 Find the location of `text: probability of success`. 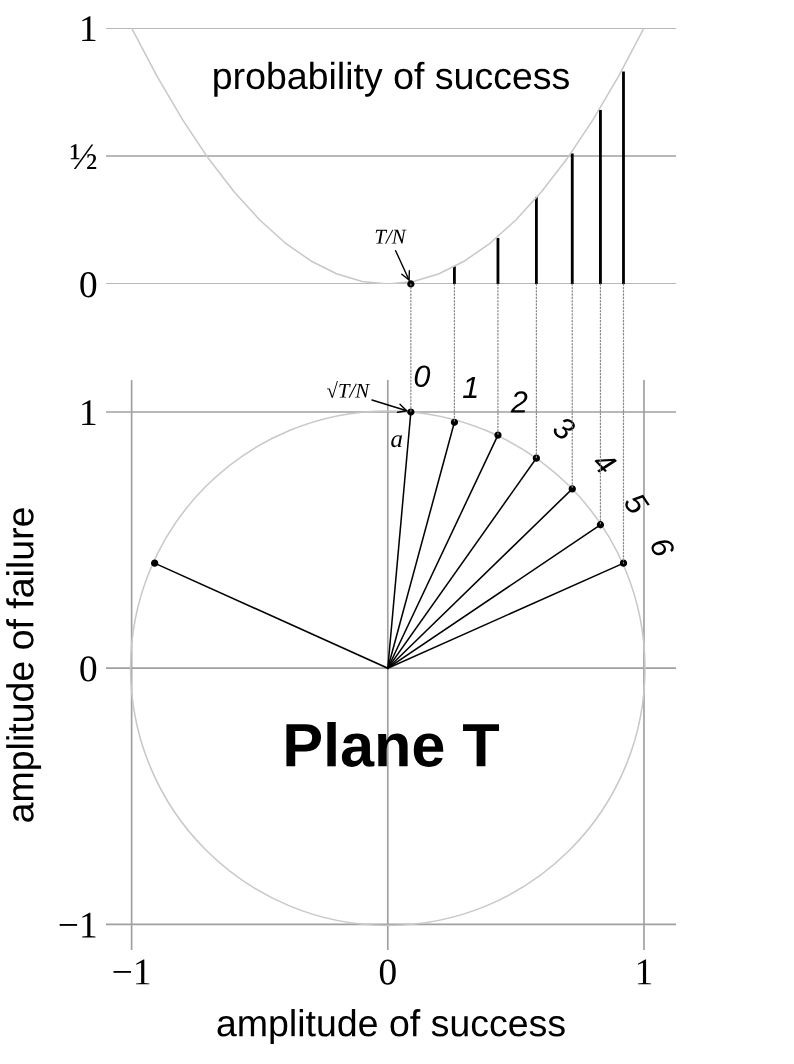

text: probability of success is located at coordinates (391, 79).